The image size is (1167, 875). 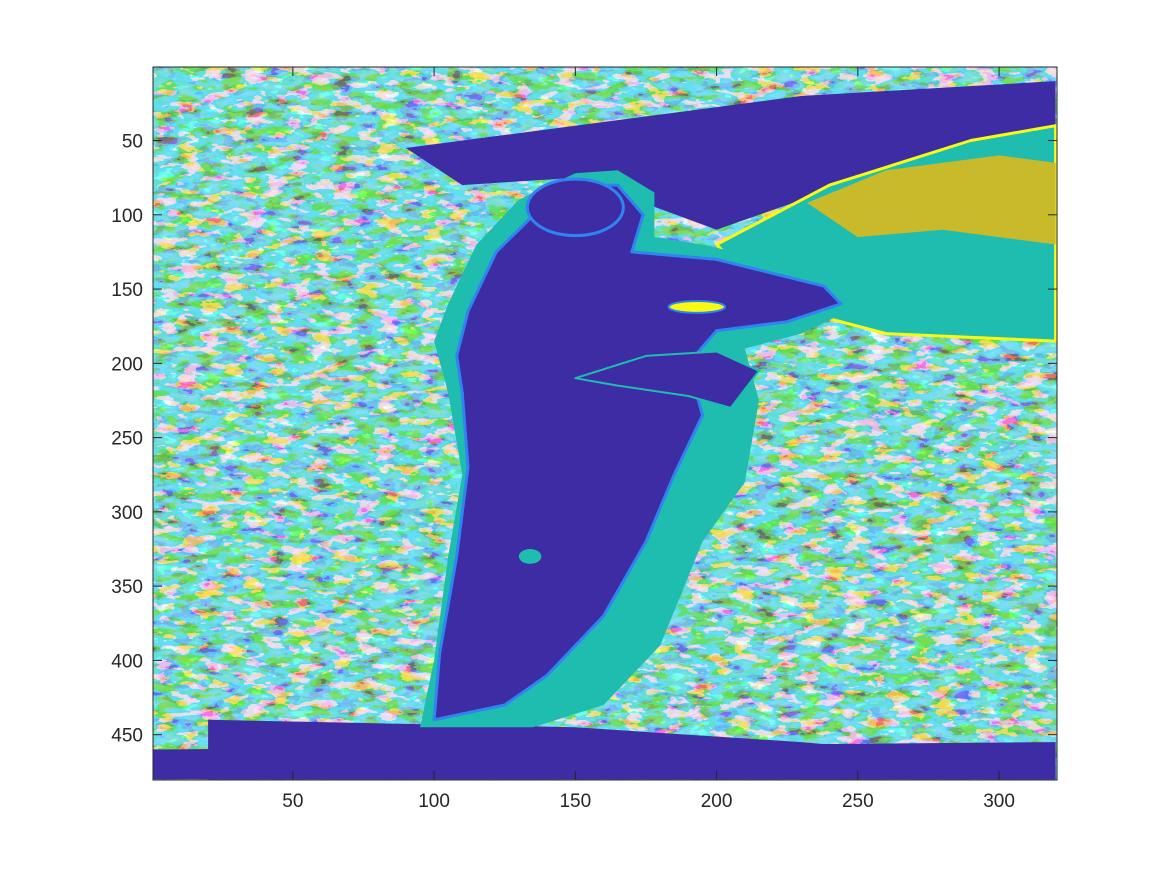 I want to click on x-tick-label: 200, so click(x=717, y=801).